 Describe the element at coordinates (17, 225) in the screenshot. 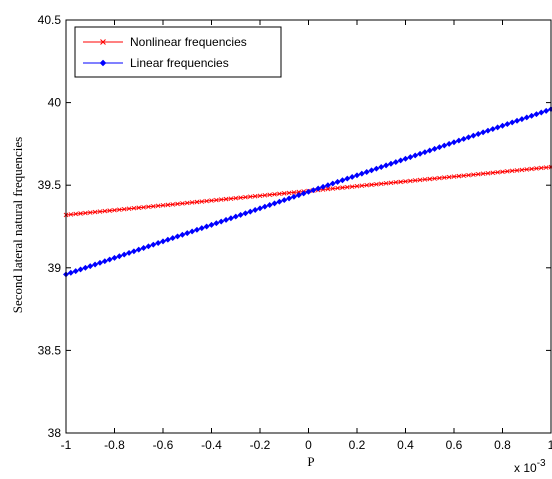

I see `y-axis-label: Second lateral natural frequencies` at that location.